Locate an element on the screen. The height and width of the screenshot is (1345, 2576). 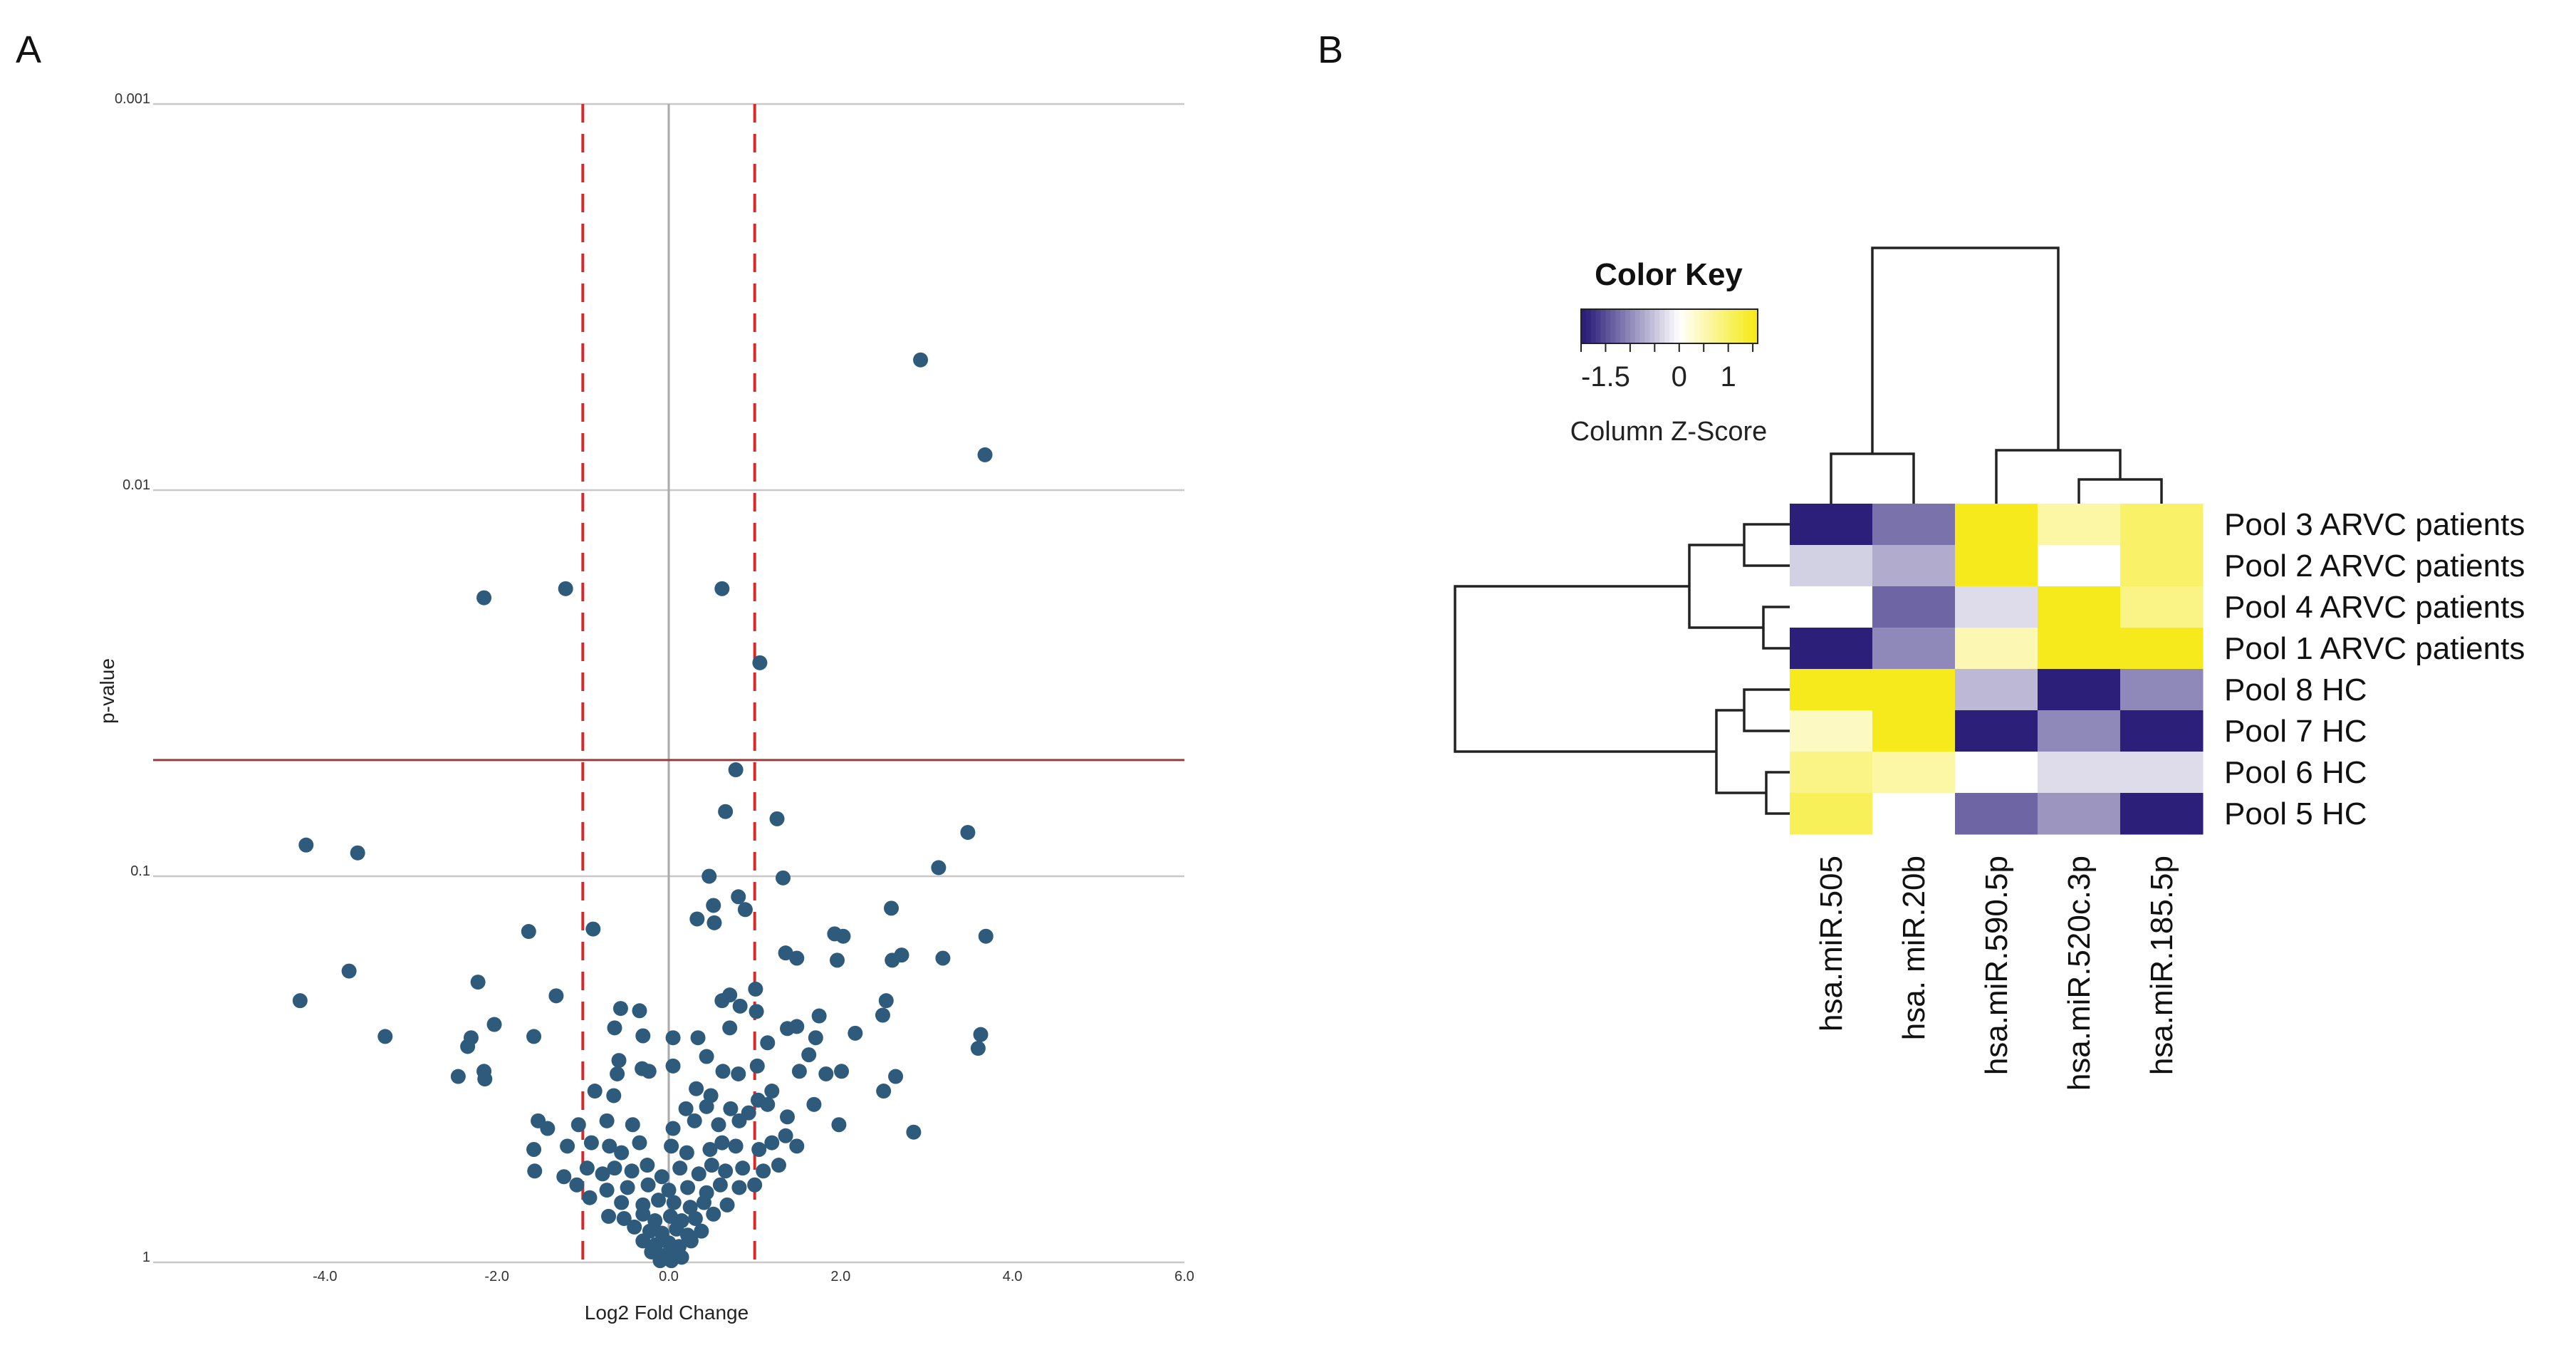
row-dendrogram-branch is located at coordinates (1585, 669).